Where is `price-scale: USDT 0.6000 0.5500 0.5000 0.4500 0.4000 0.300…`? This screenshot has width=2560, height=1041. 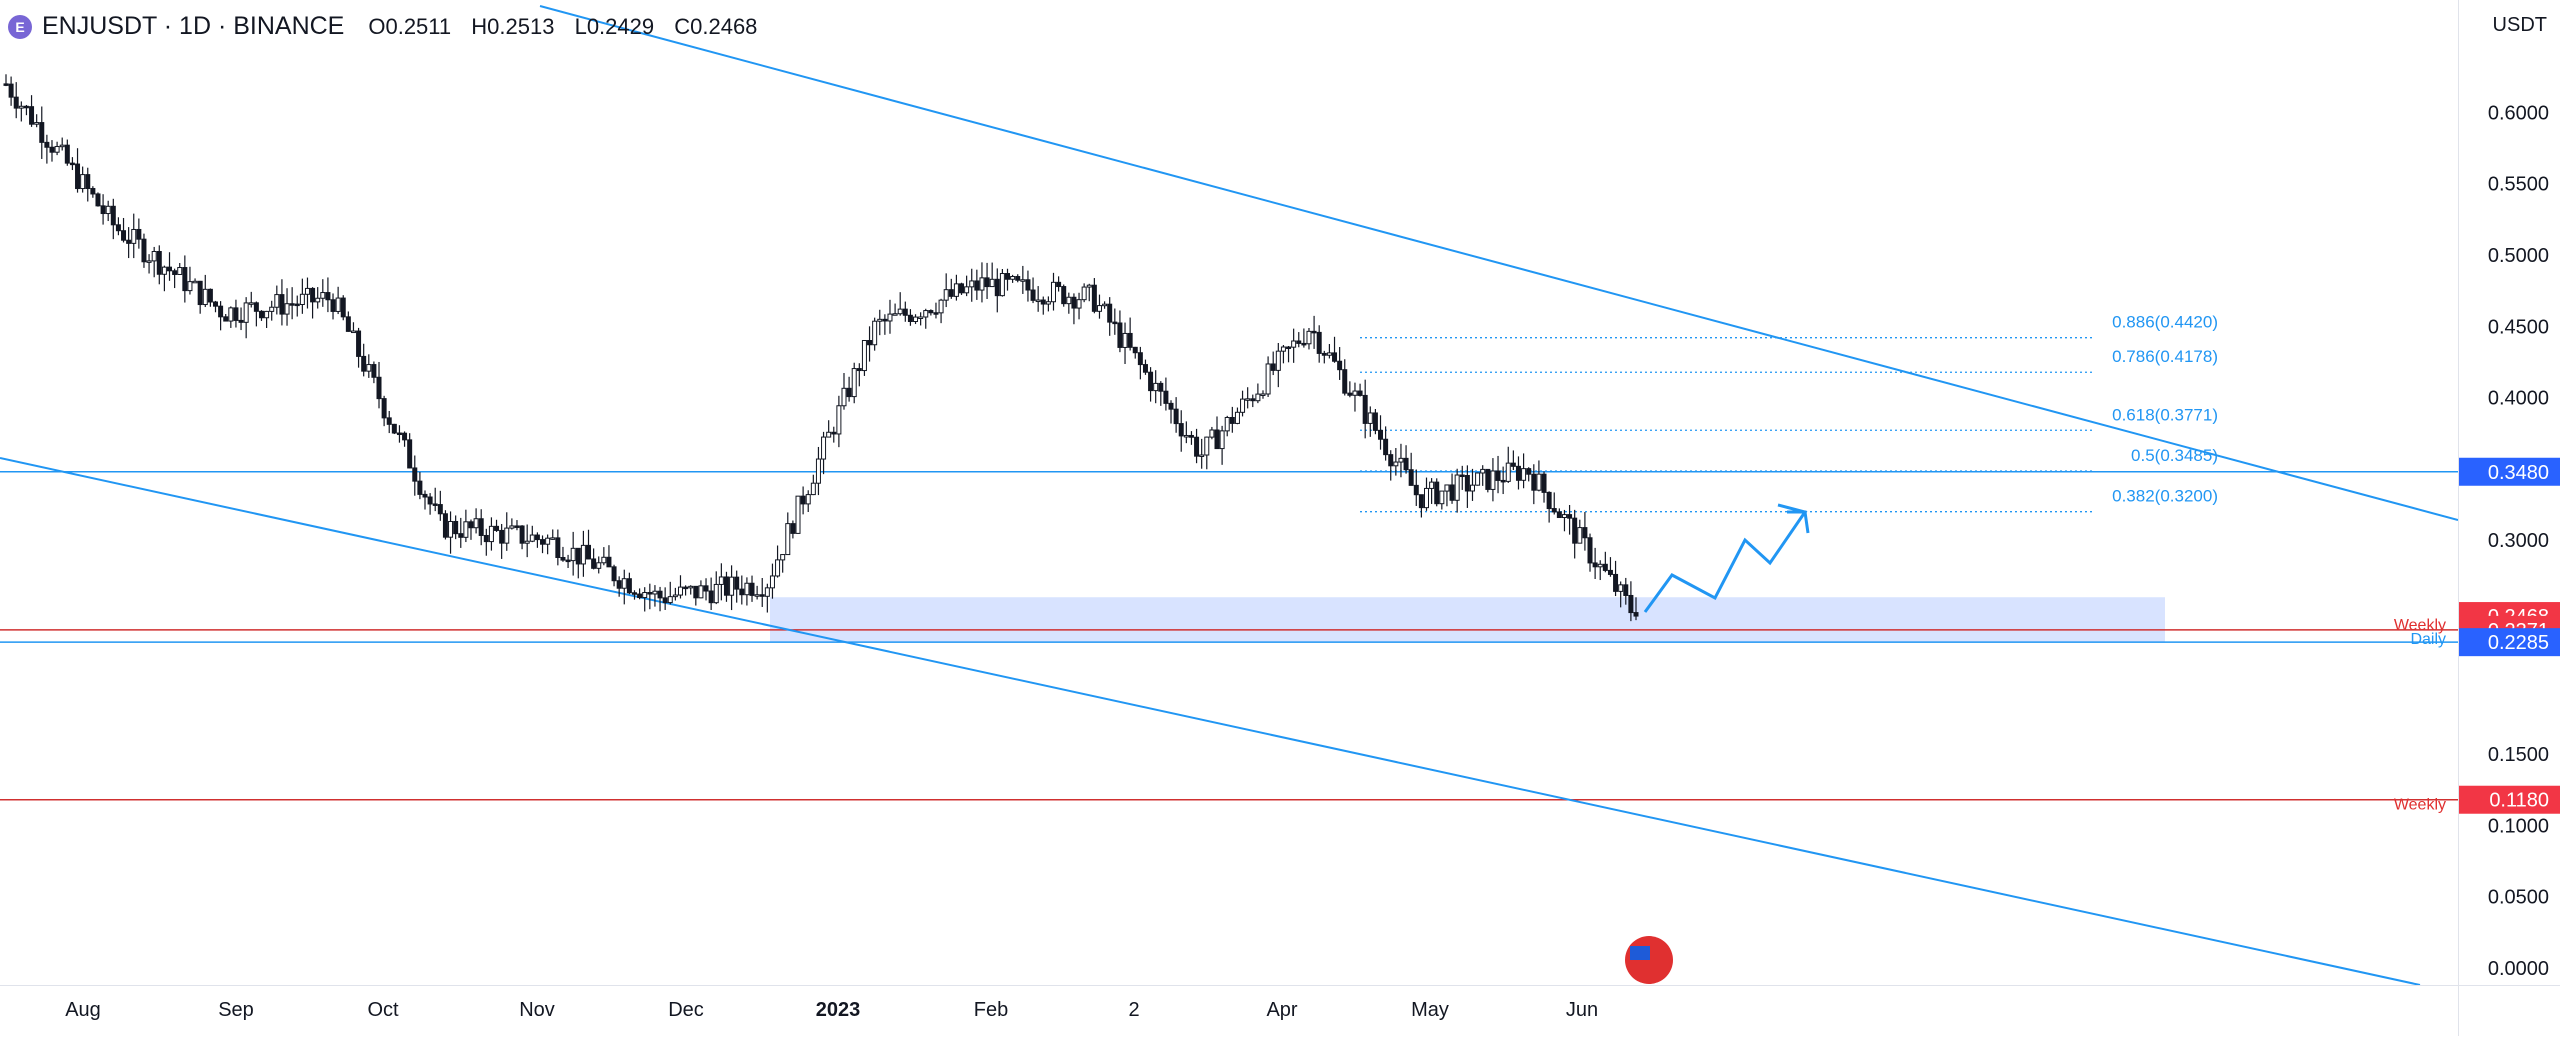 price-scale: USDT 0.6000 0.5500 0.5000 0.4500 0.4000 0.300… is located at coordinates (2509, 492).